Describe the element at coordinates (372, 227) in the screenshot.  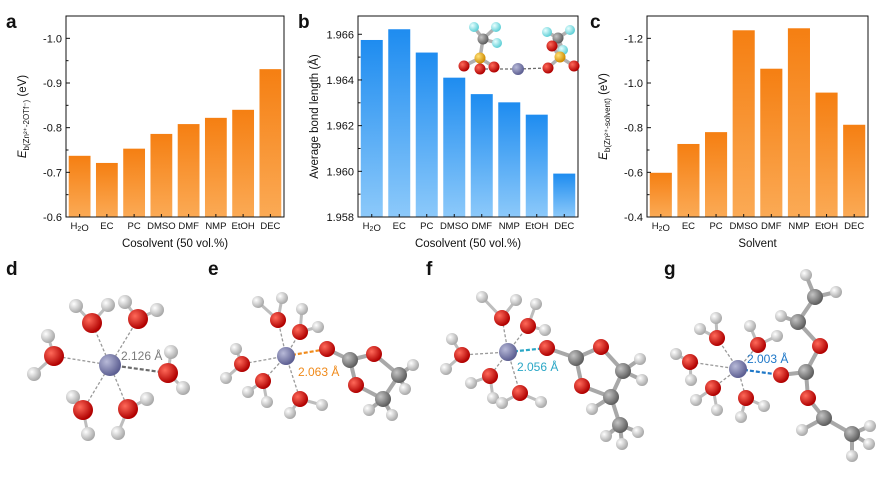
I see `category-label-b-0: H2O` at that location.